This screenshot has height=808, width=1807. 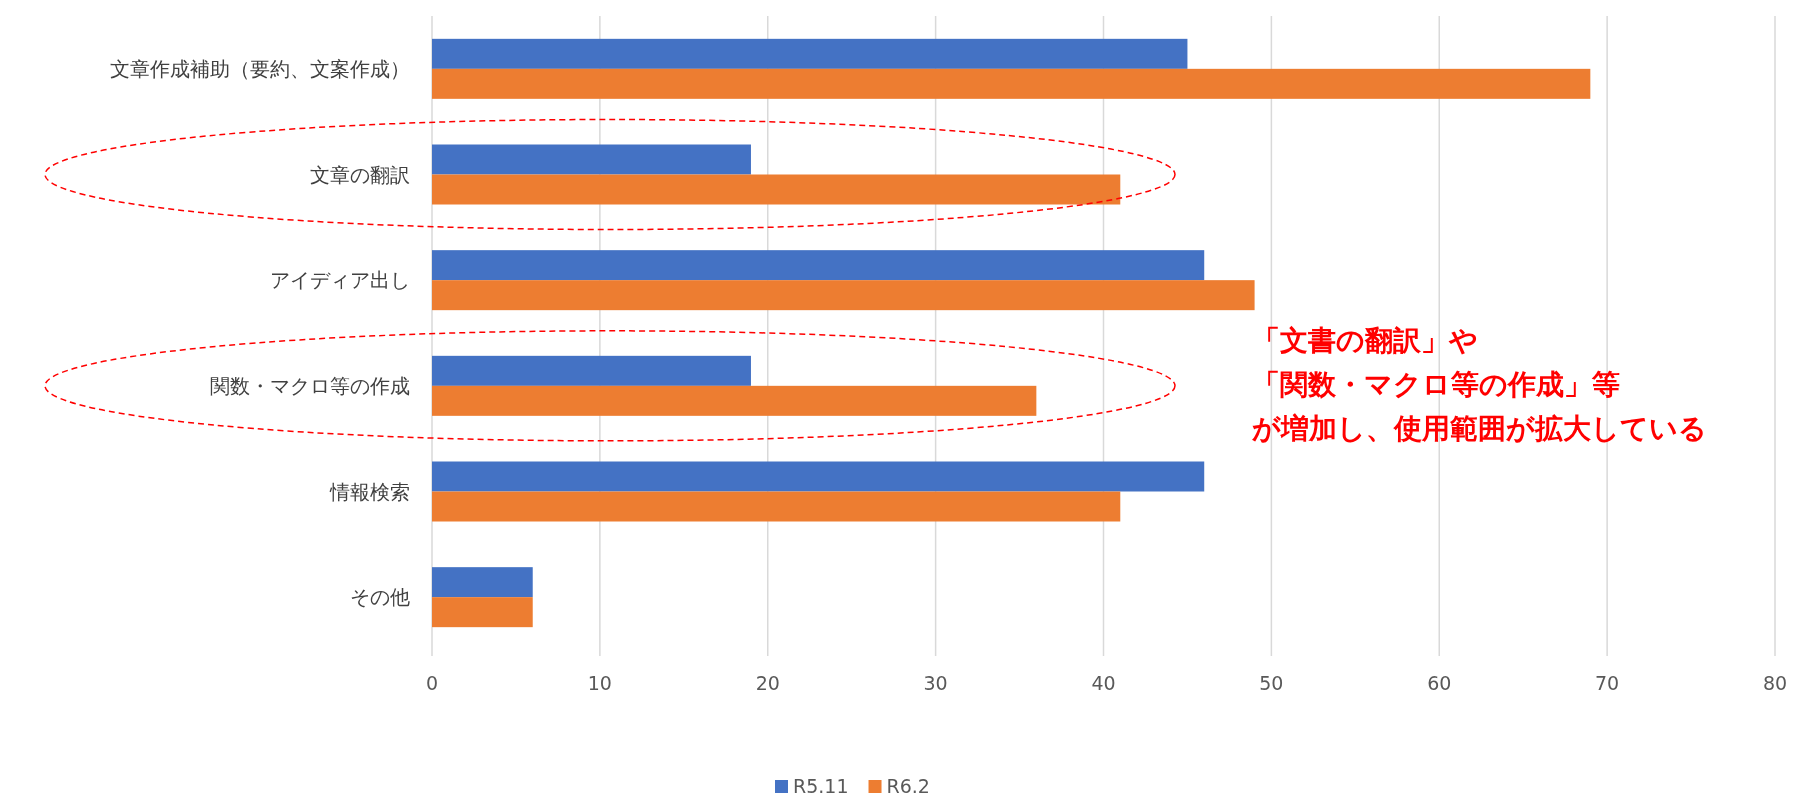 What do you see at coordinates (1365, 340) in the screenshot?
I see `annotation: 「文書の翻訳」や` at bounding box center [1365, 340].